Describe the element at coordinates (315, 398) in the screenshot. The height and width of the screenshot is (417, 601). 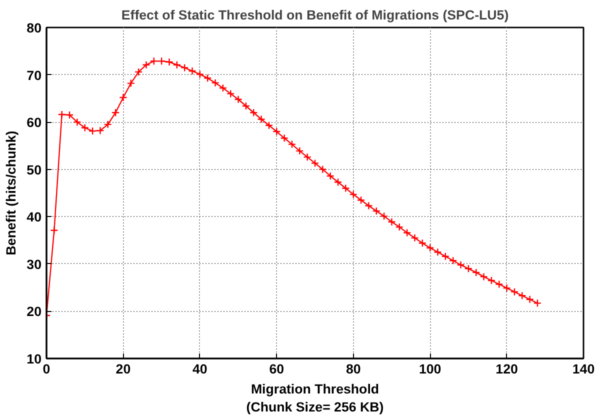
I see `x-axis-title: Migration Threshold (Chunk Size= 256 KB)` at that location.